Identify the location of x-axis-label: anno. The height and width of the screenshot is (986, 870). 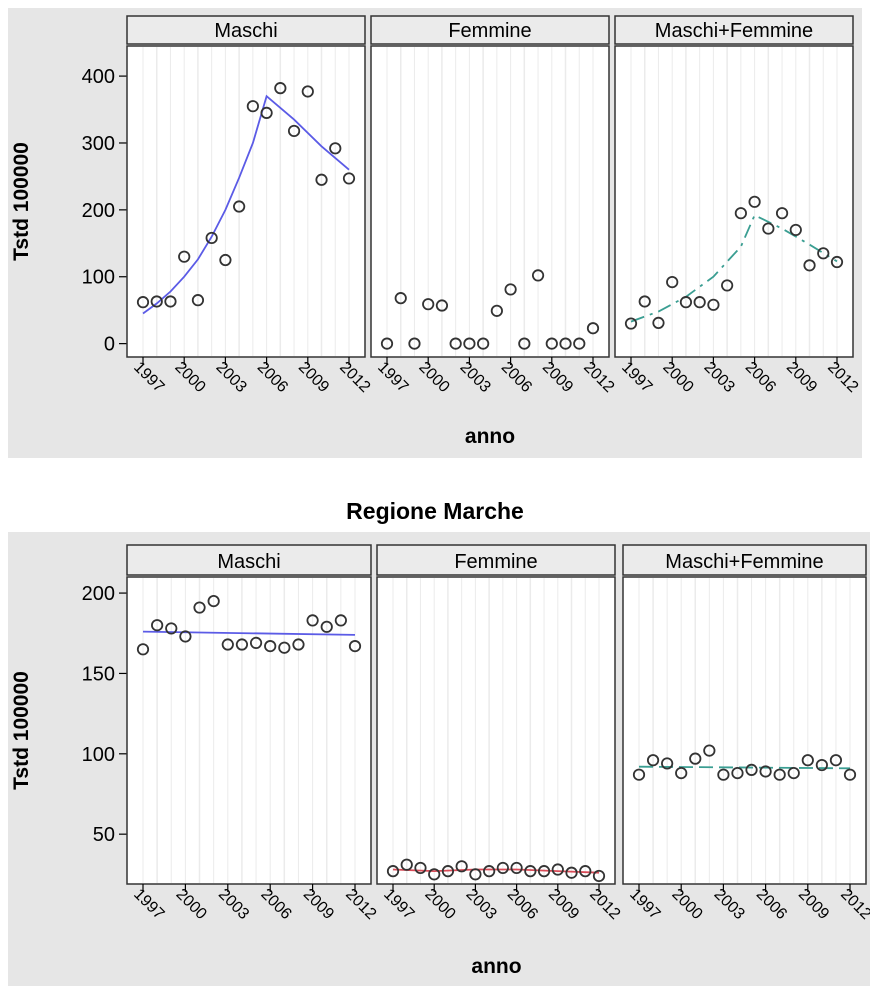
(496, 966).